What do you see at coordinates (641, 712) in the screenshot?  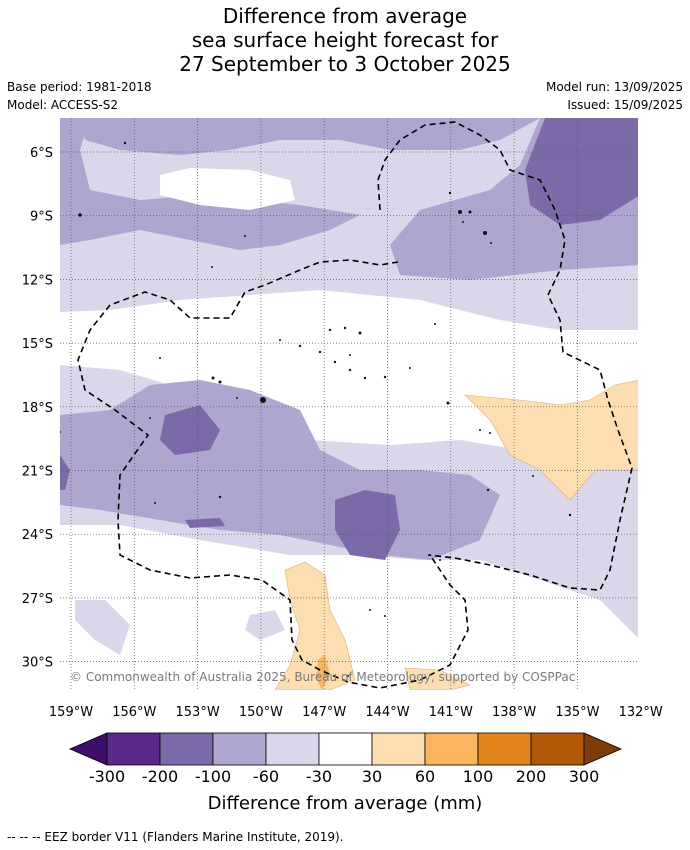 I see `lon-tick-label: 132°W` at bounding box center [641, 712].